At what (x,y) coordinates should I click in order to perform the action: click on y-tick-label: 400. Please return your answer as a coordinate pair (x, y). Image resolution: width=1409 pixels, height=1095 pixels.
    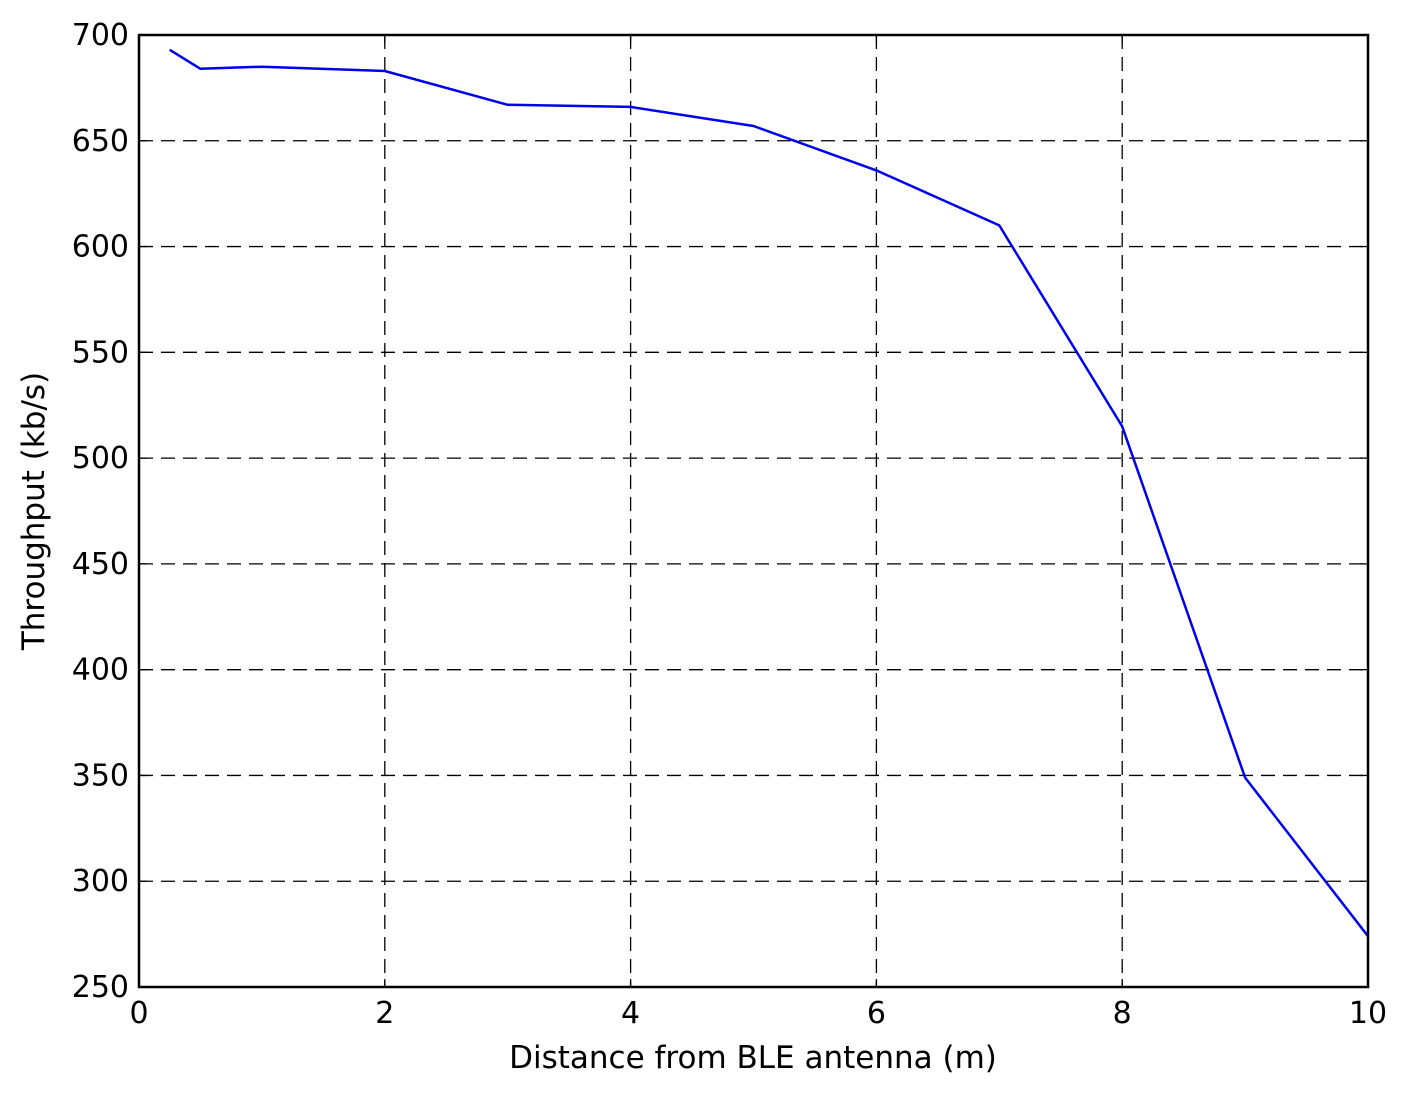
    Looking at the image, I should click on (100, 670).